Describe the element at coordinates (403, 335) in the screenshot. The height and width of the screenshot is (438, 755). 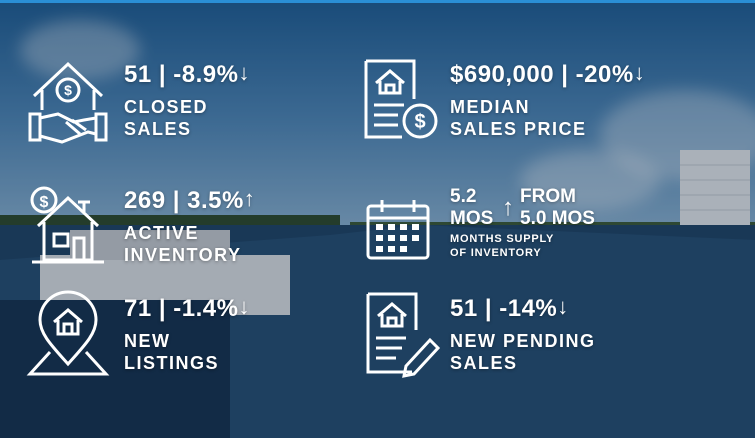
I see `house-document-pen-icon` at that location.